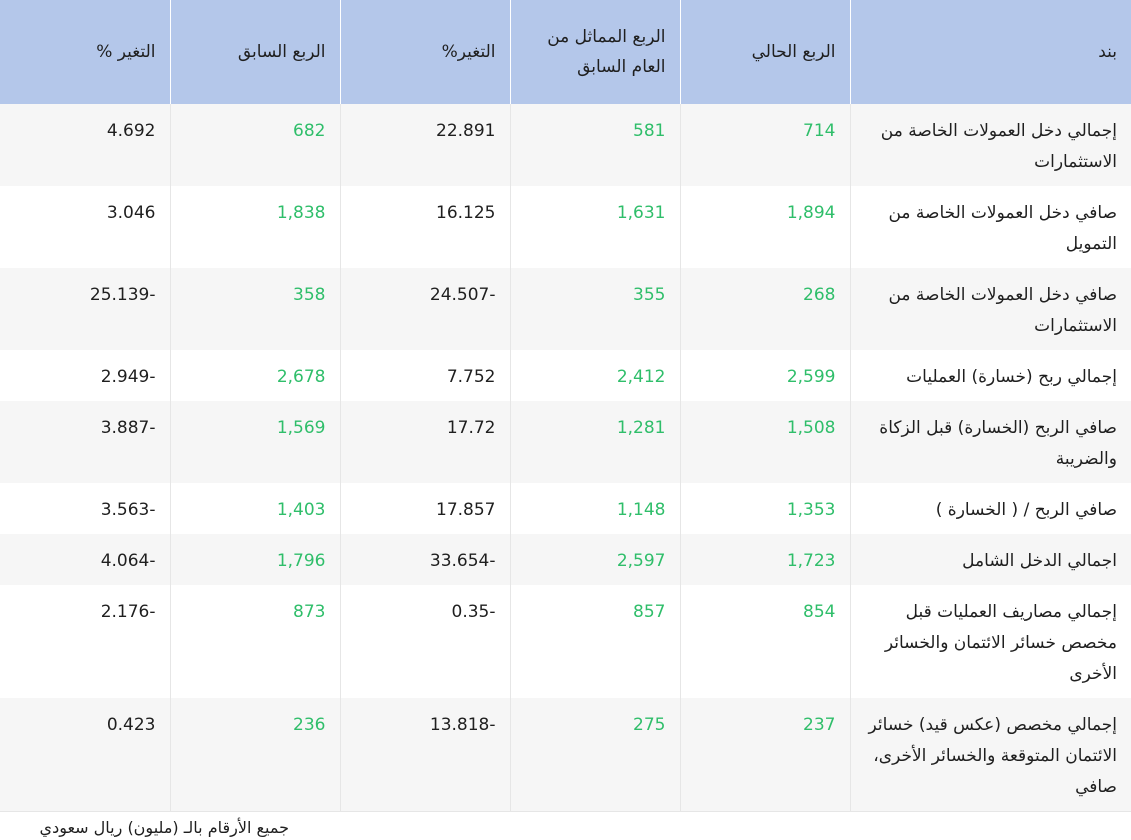  I want to click on cell-current-quarter-value: 1,353, so click(811, 510).